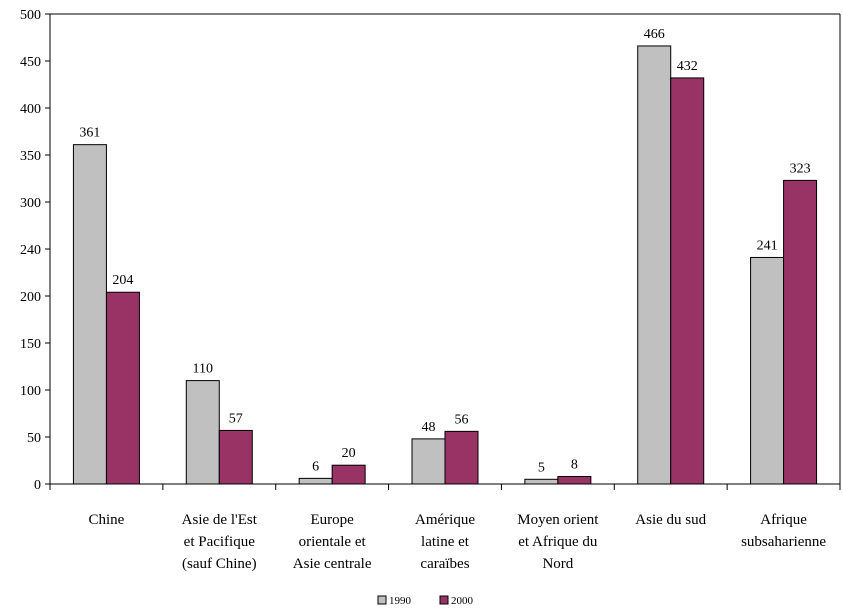  Describe the element at coordinates (425, 601) in the screenshot. I see `legend: 1990 2000` at that location.